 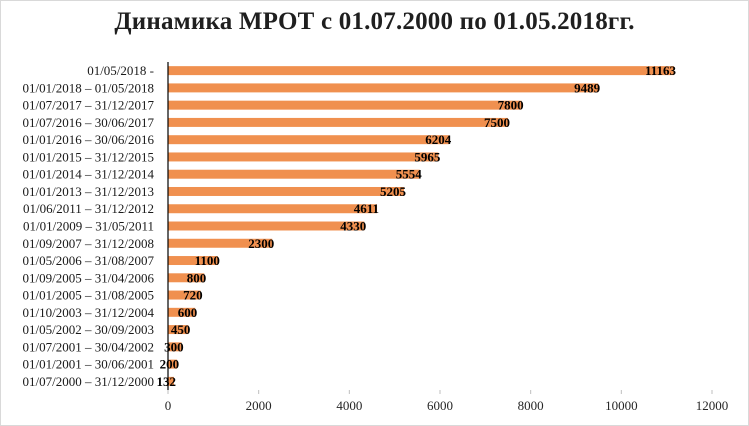 I want to click on data-label: 2300, so click(x=261, y=243).